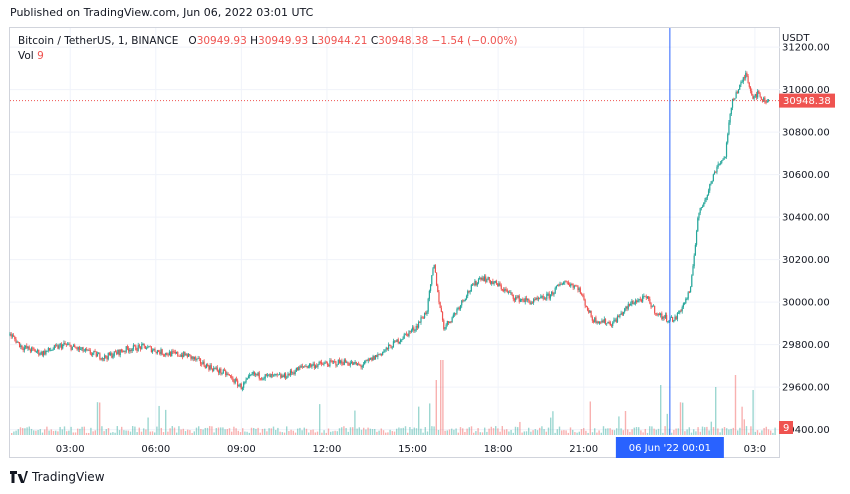  I want to click on y-tick-label: 30000.00, so click(806, 303).